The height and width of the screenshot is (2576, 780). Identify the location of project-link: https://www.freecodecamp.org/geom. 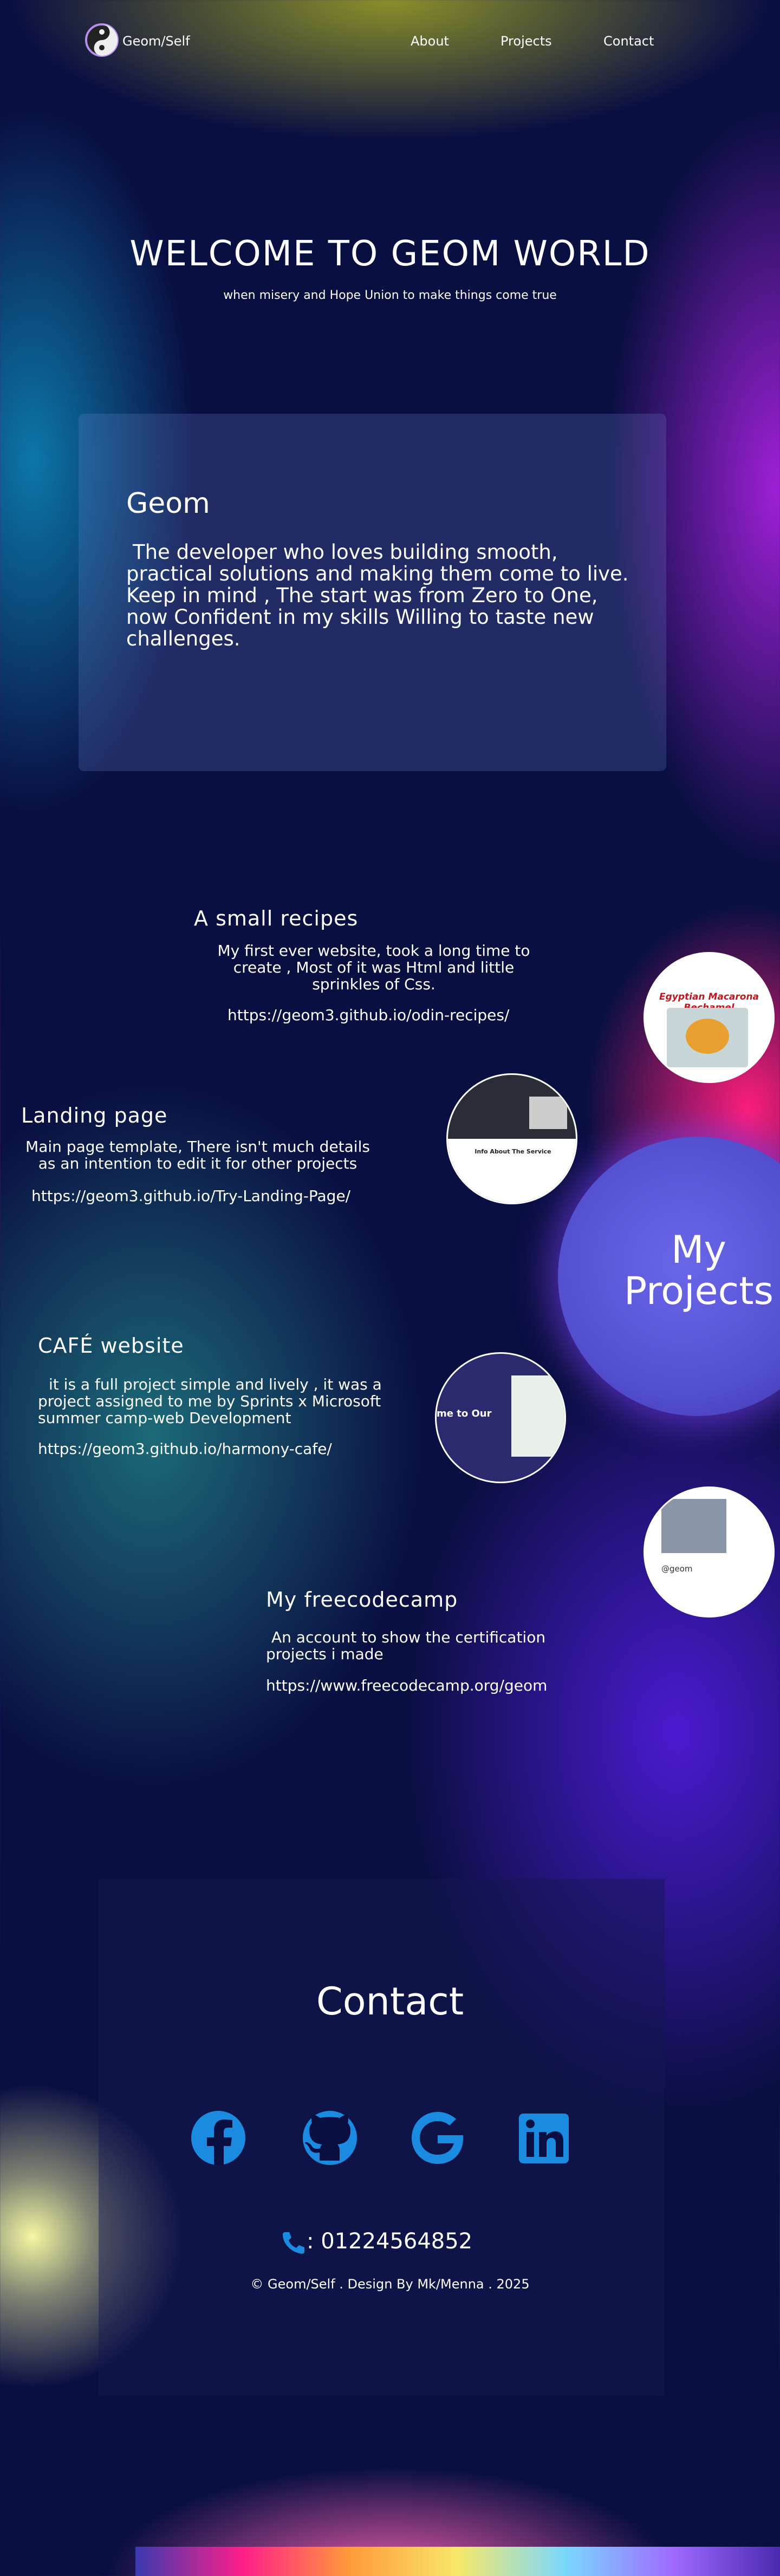
(407, 1685).